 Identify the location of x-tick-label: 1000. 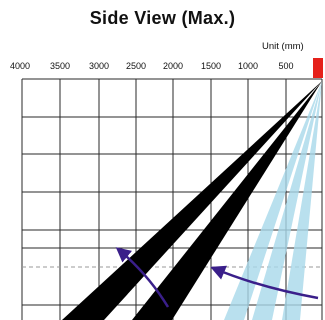
(248, 66).